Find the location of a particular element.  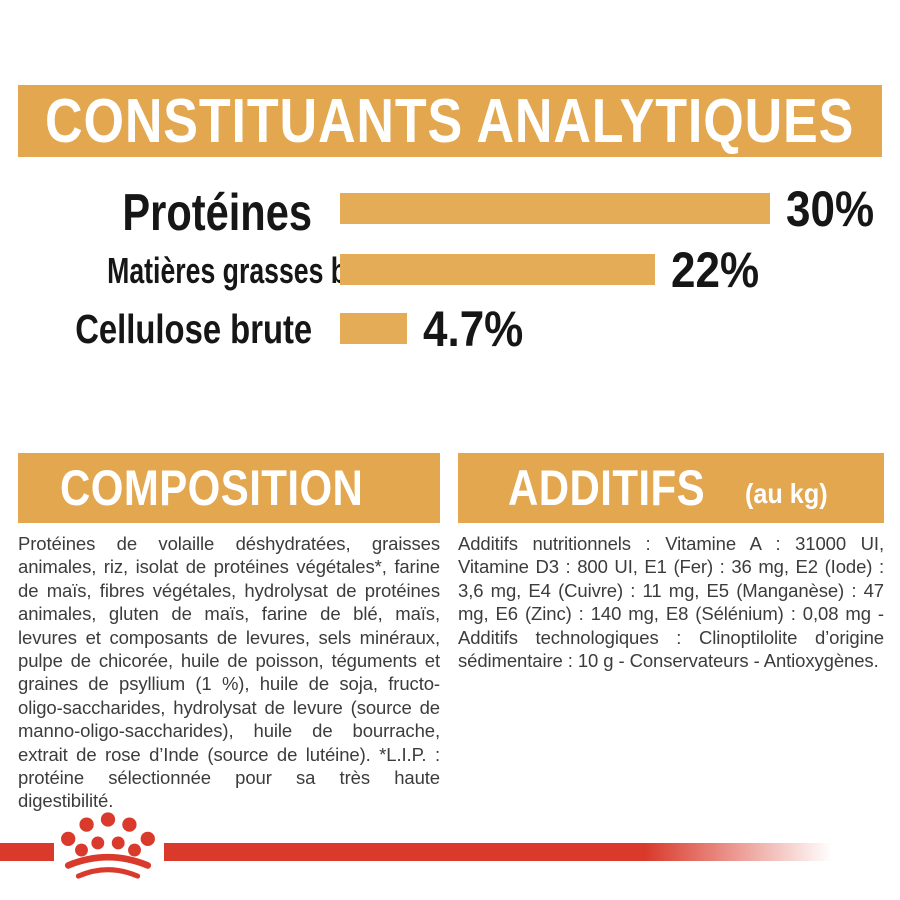

additifs-subtitle: (au kg) is located at coordinates (786, 493).